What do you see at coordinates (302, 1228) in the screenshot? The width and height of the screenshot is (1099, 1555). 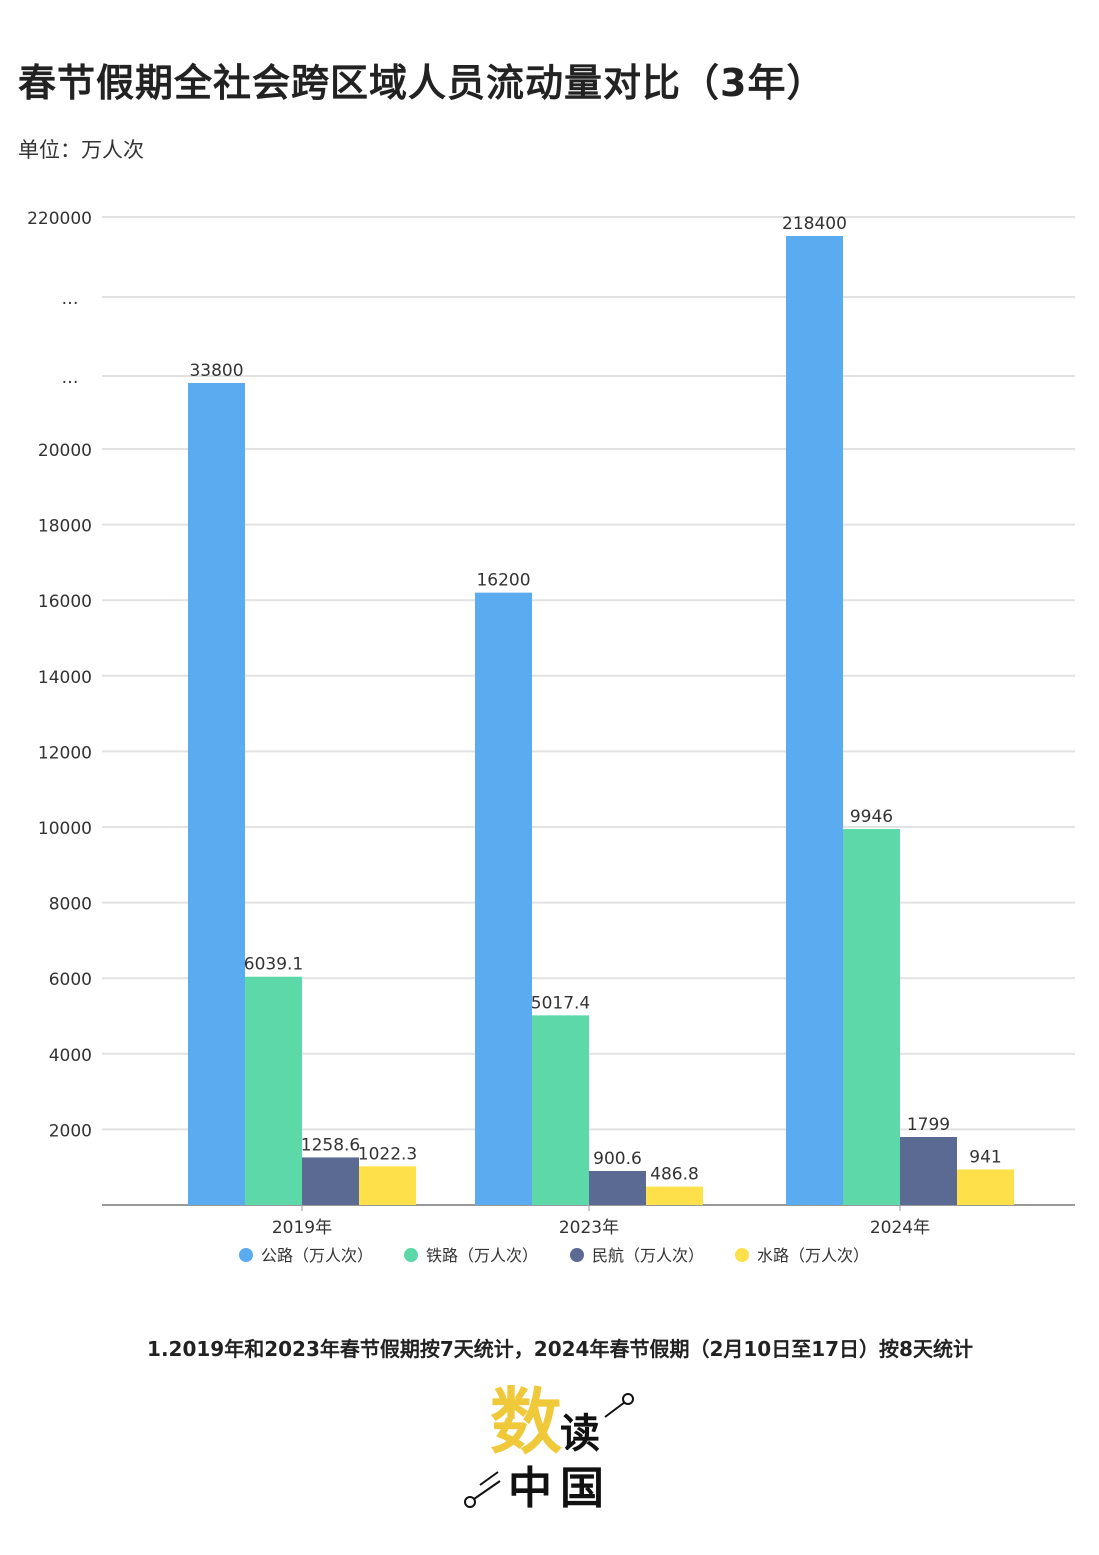 I see `x-tick-label: 2019年` at bounding box center [302, 1228].